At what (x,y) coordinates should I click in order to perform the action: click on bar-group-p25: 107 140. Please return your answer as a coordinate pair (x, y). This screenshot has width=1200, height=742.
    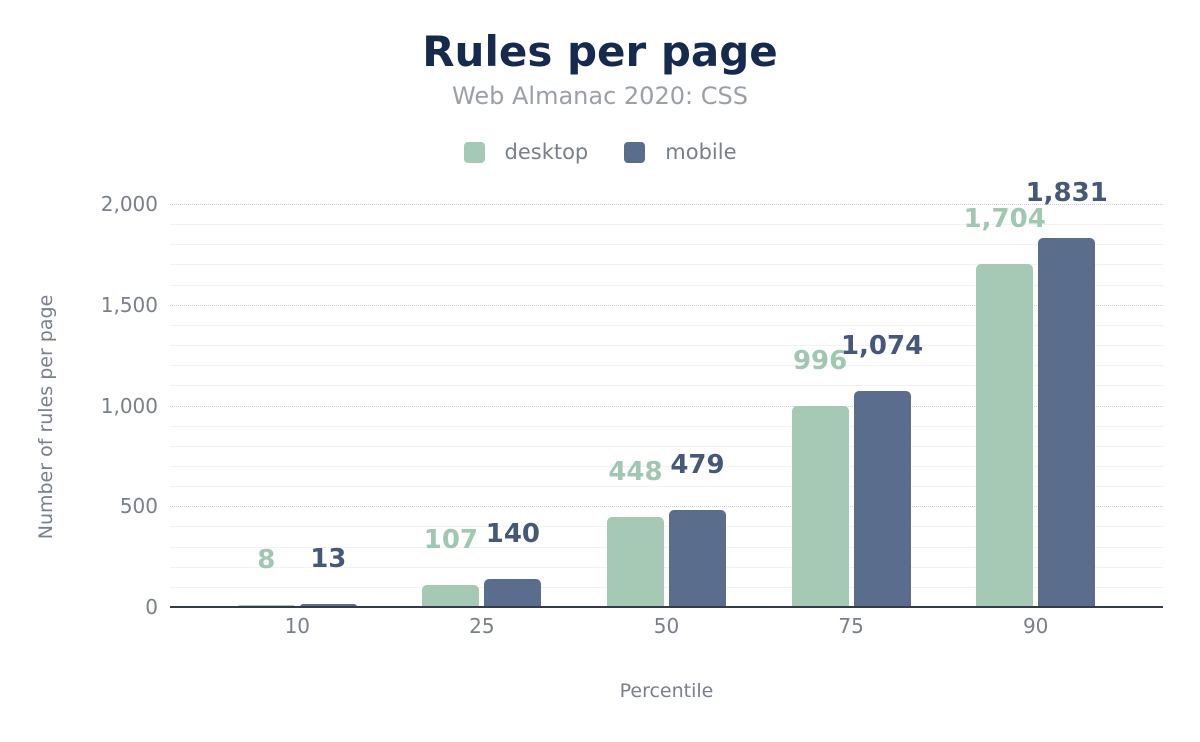
    Looking at the image, I should click on (482, 405).